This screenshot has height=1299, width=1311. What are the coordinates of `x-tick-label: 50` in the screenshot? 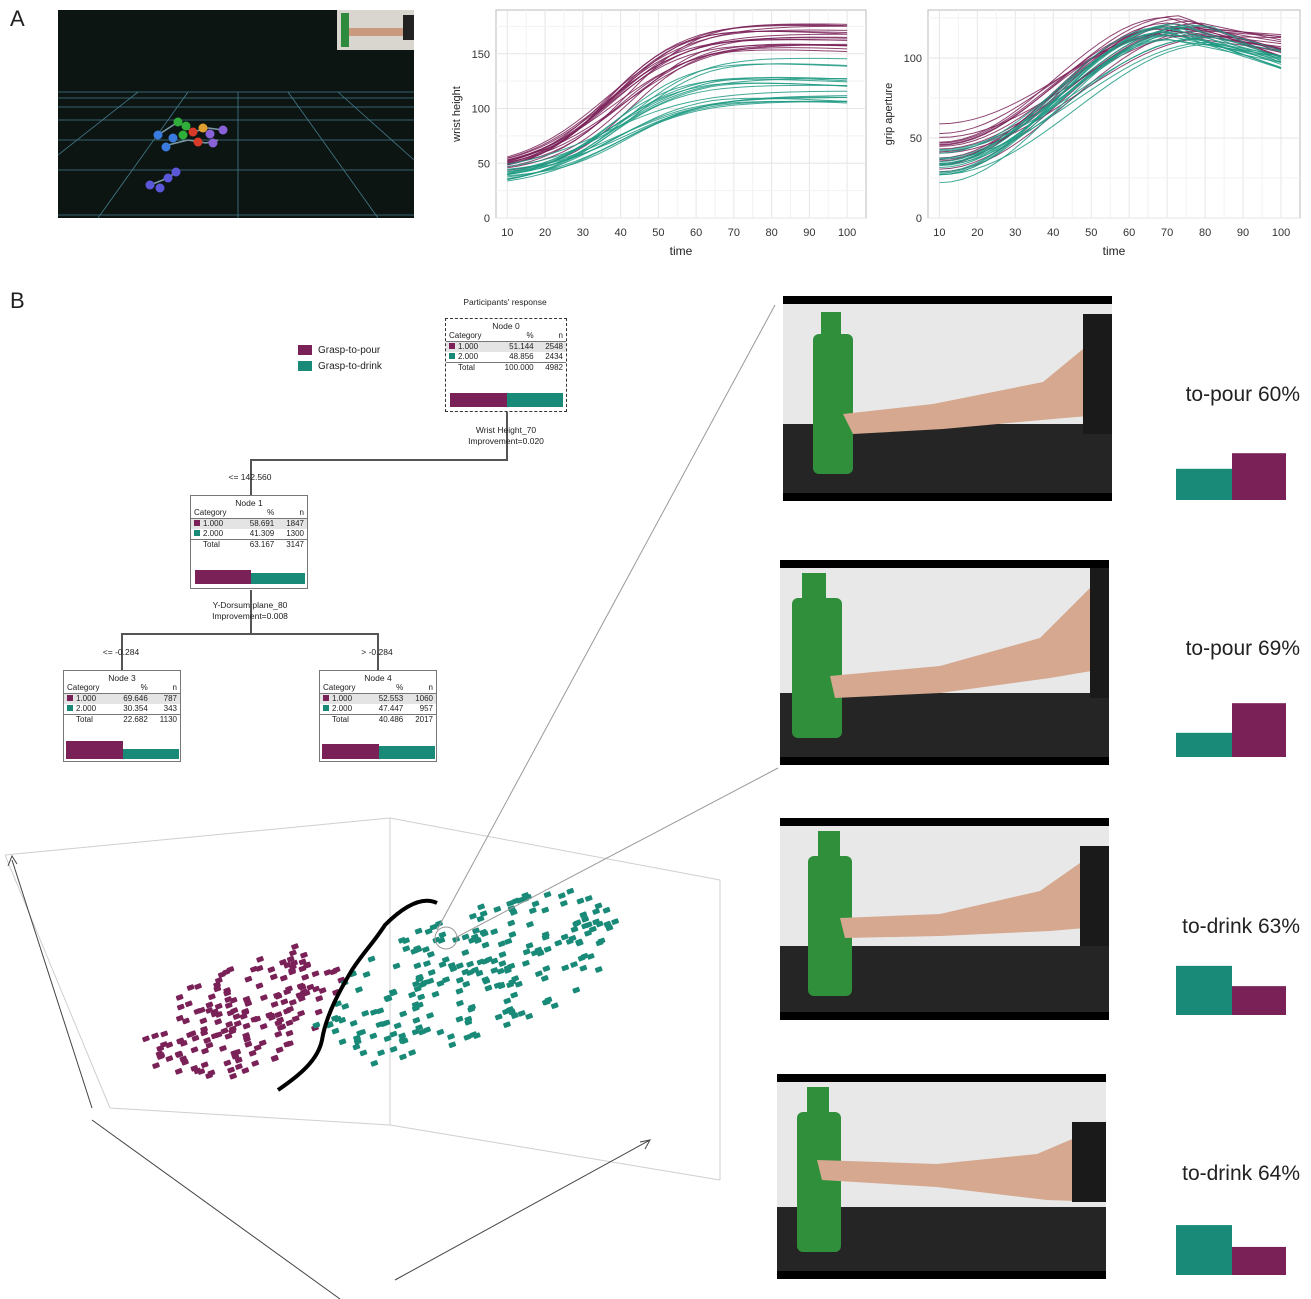 It's located at (1091, 233).